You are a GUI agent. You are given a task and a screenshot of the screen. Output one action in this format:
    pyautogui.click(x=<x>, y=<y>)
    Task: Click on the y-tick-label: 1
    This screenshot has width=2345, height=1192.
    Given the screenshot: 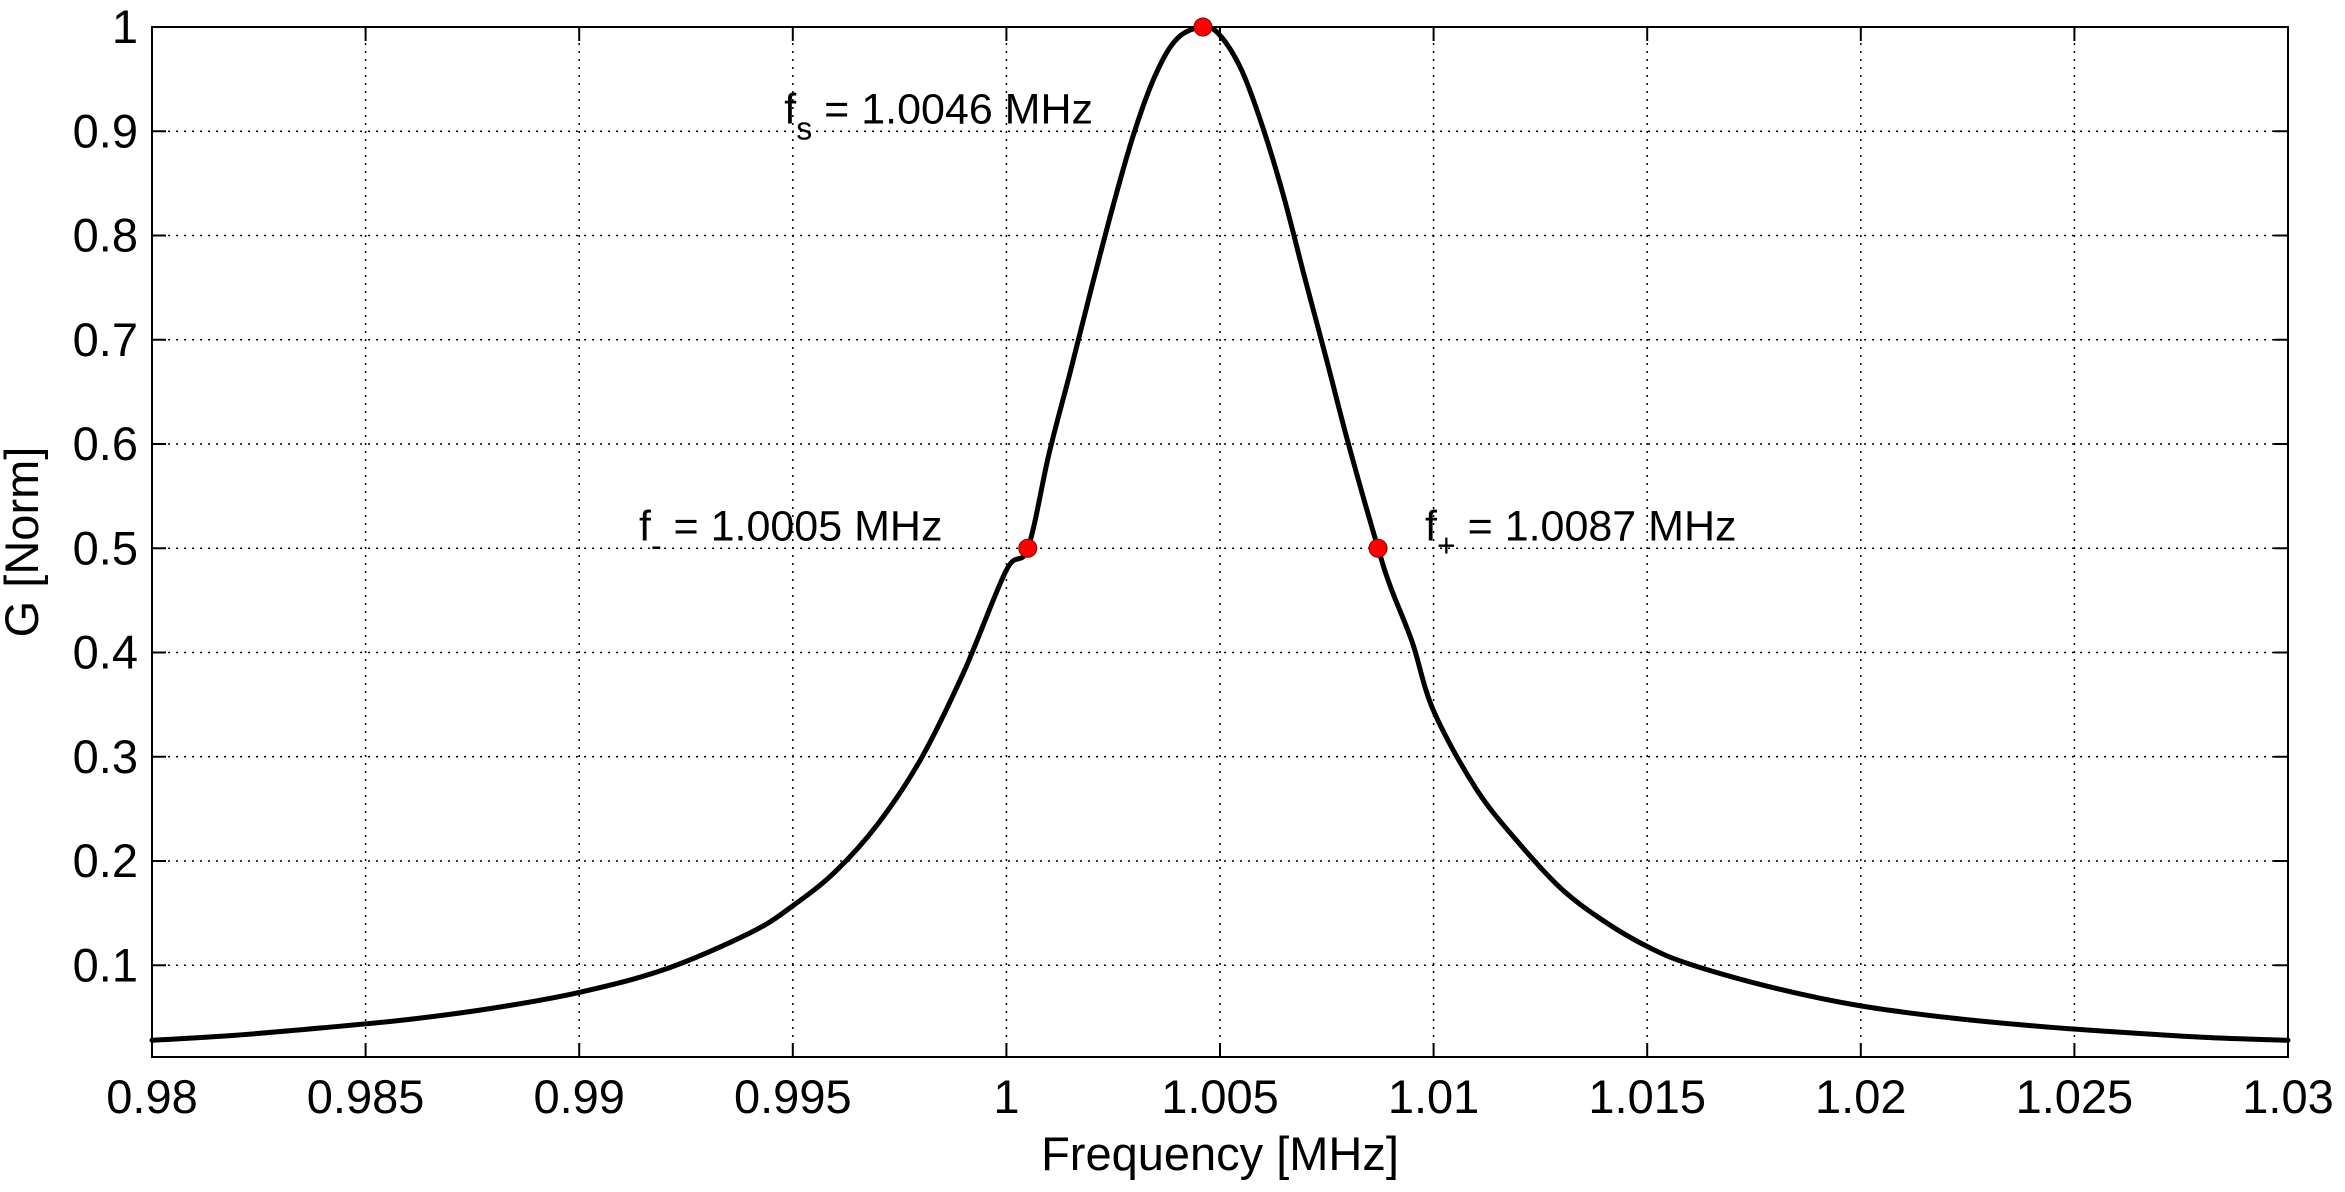 What is the action you would take?
    pyautogui.click(x=125, y=26)
    